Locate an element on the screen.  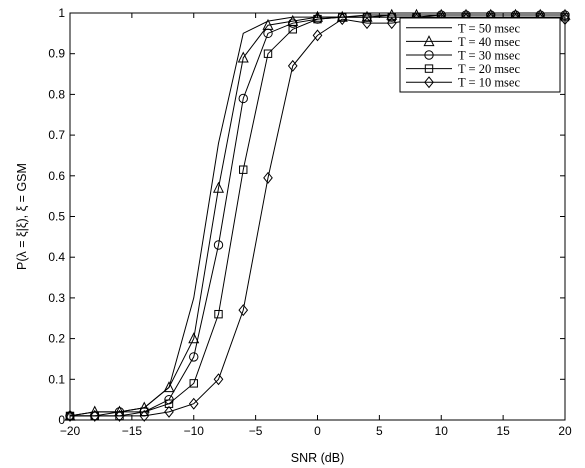
legend-marker-circle is located at coordinates (429, 55).